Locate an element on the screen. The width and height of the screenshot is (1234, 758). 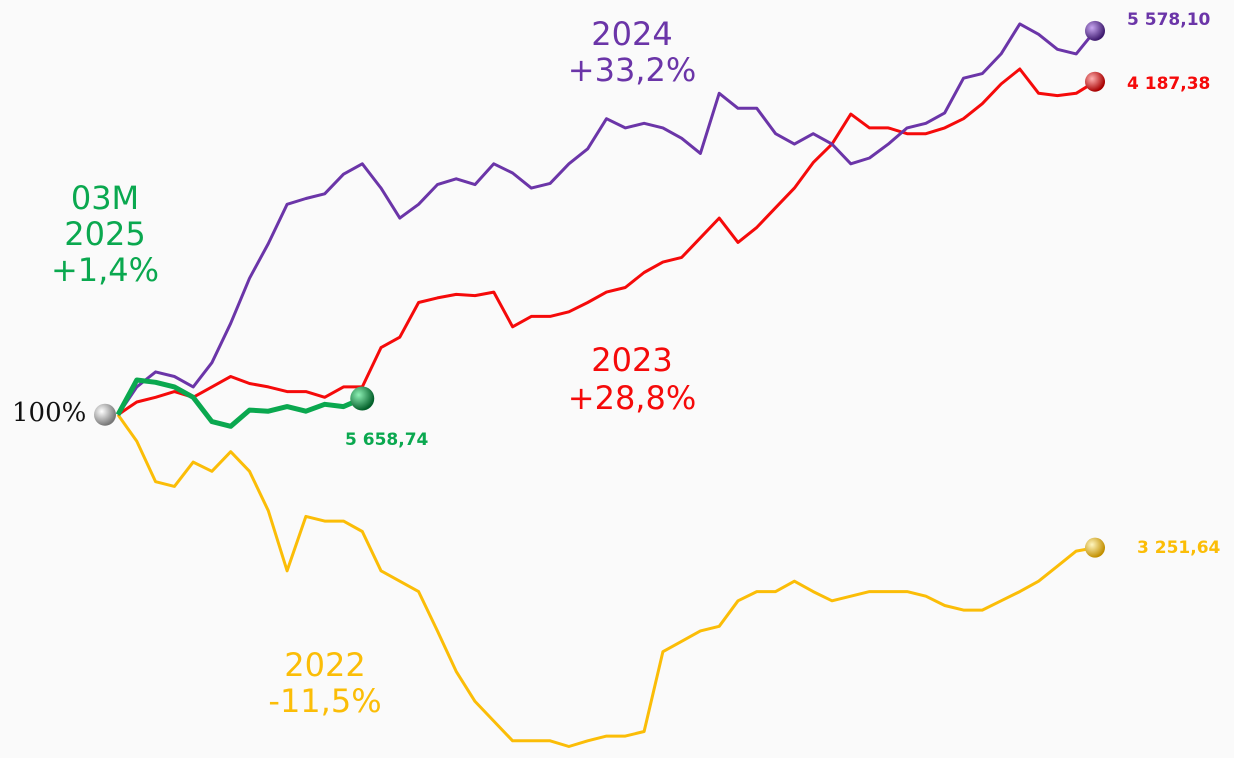
start-label: 100% is located at coordinates (49, 413).